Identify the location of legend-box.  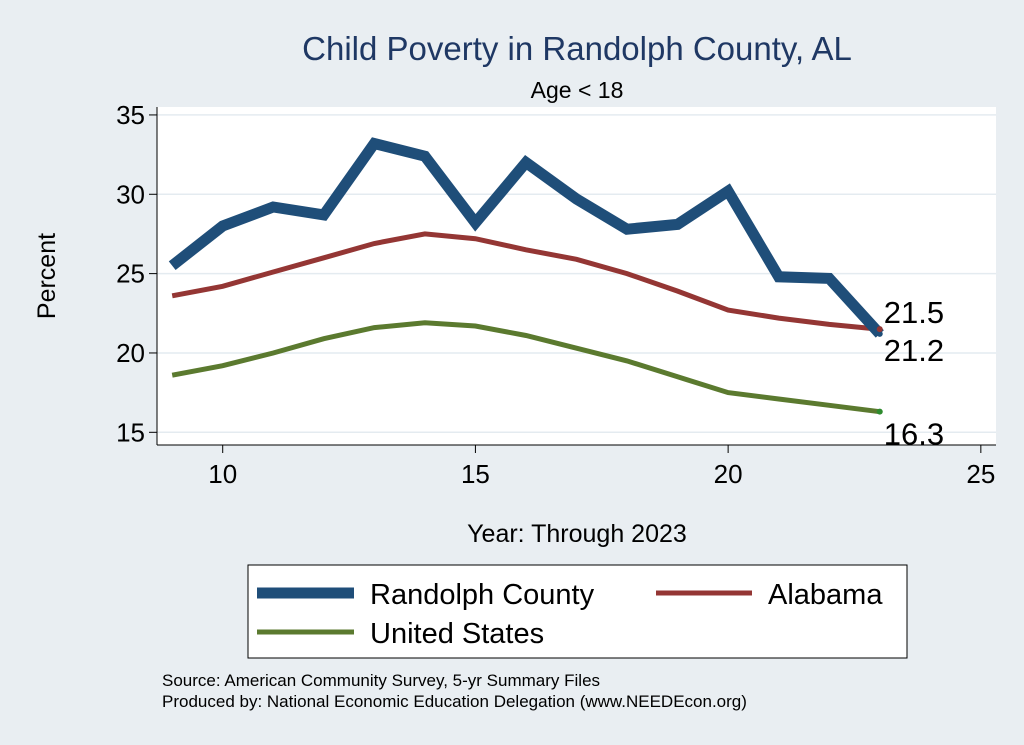
(577, 611).